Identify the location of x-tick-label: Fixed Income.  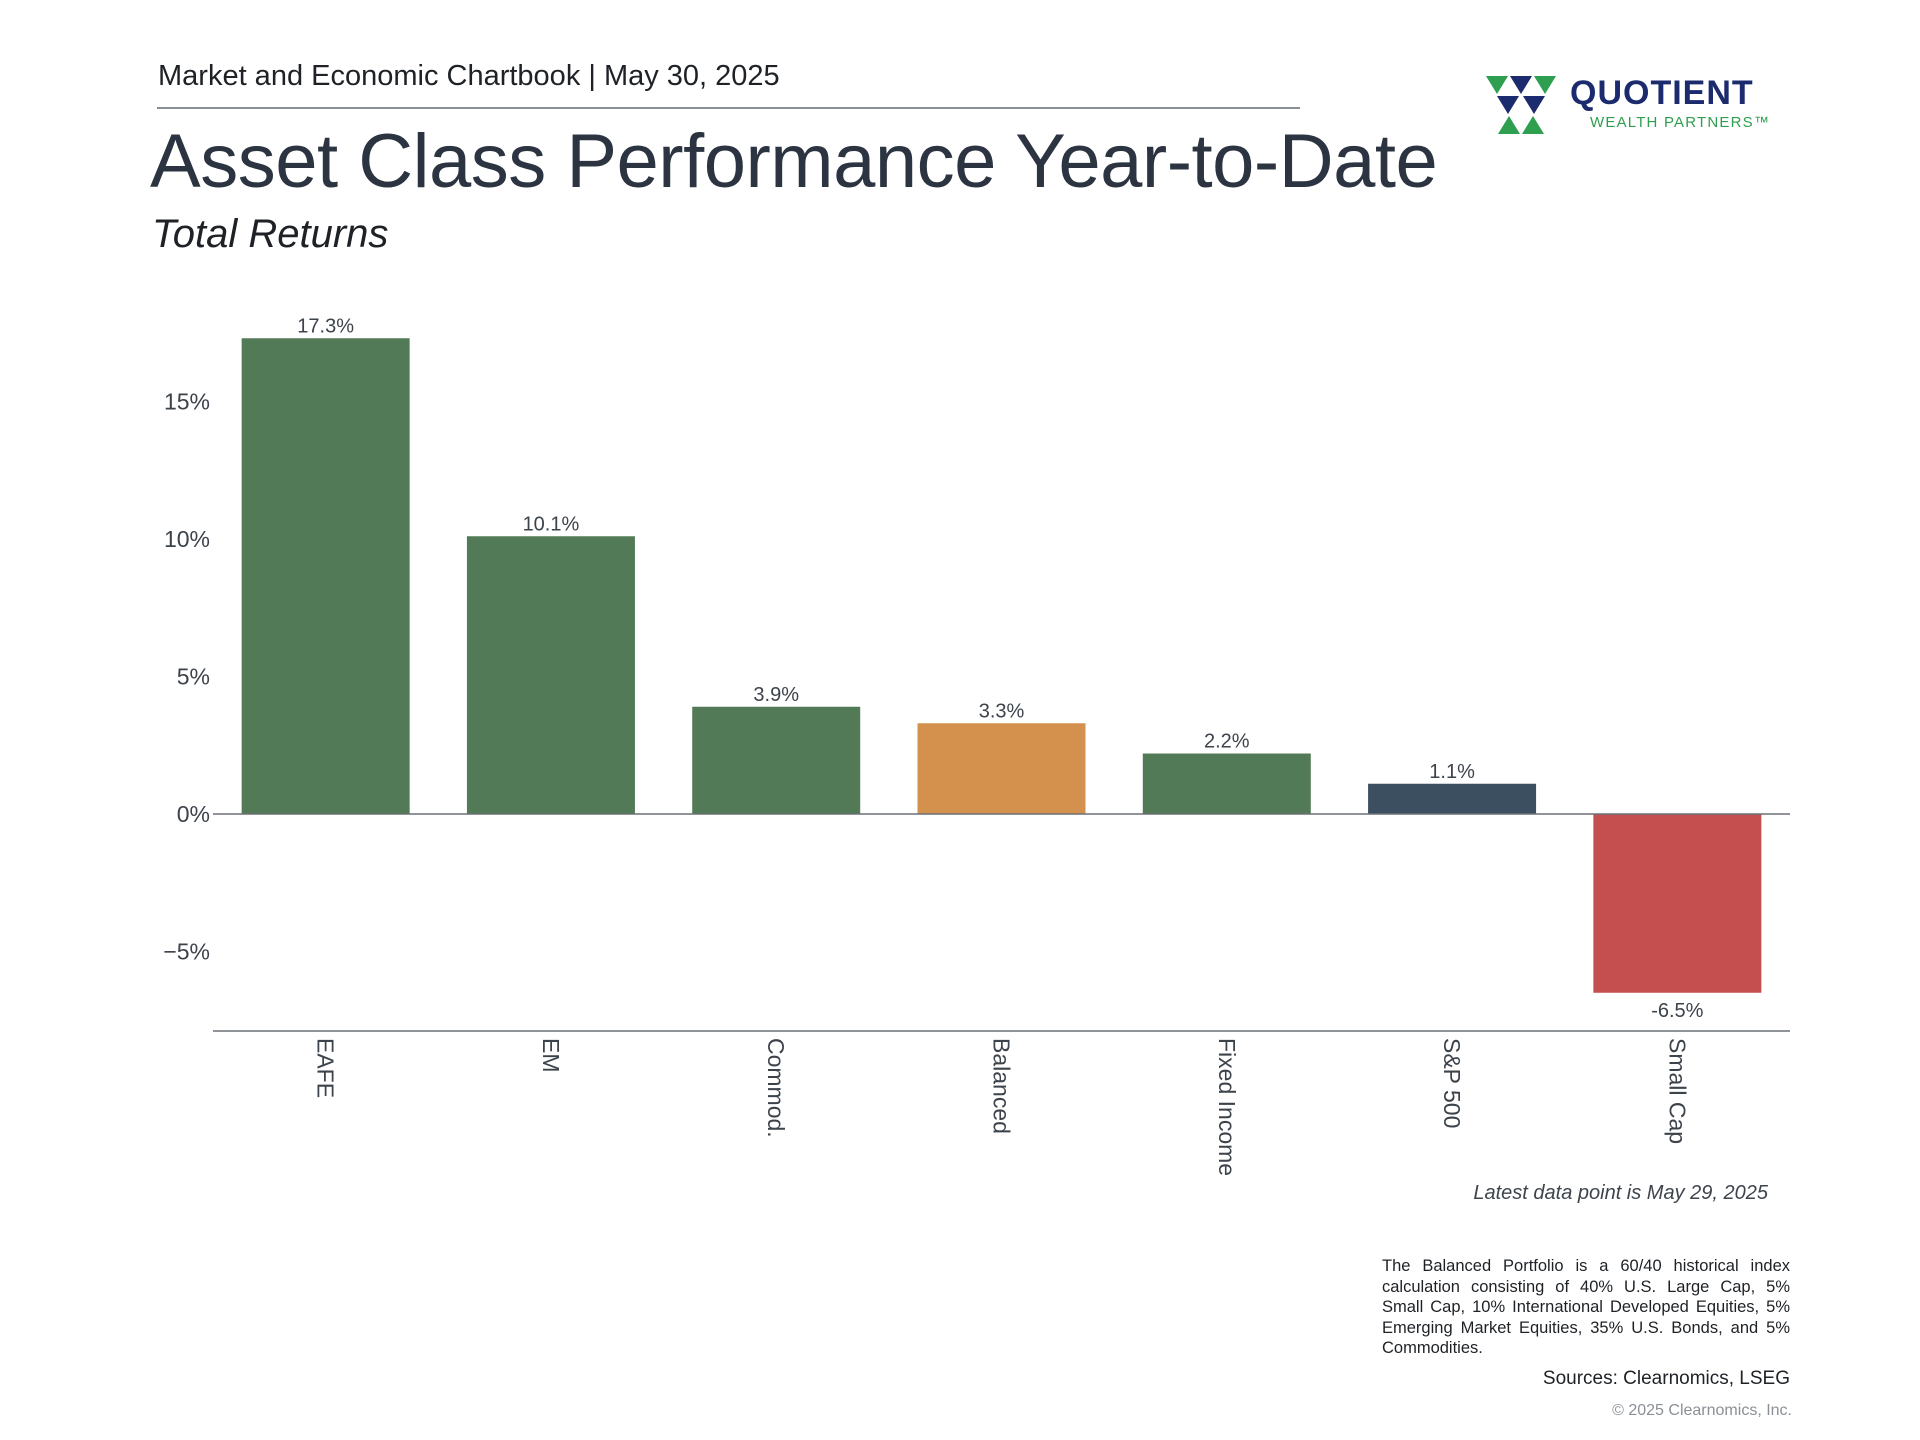
(1227, 1107).